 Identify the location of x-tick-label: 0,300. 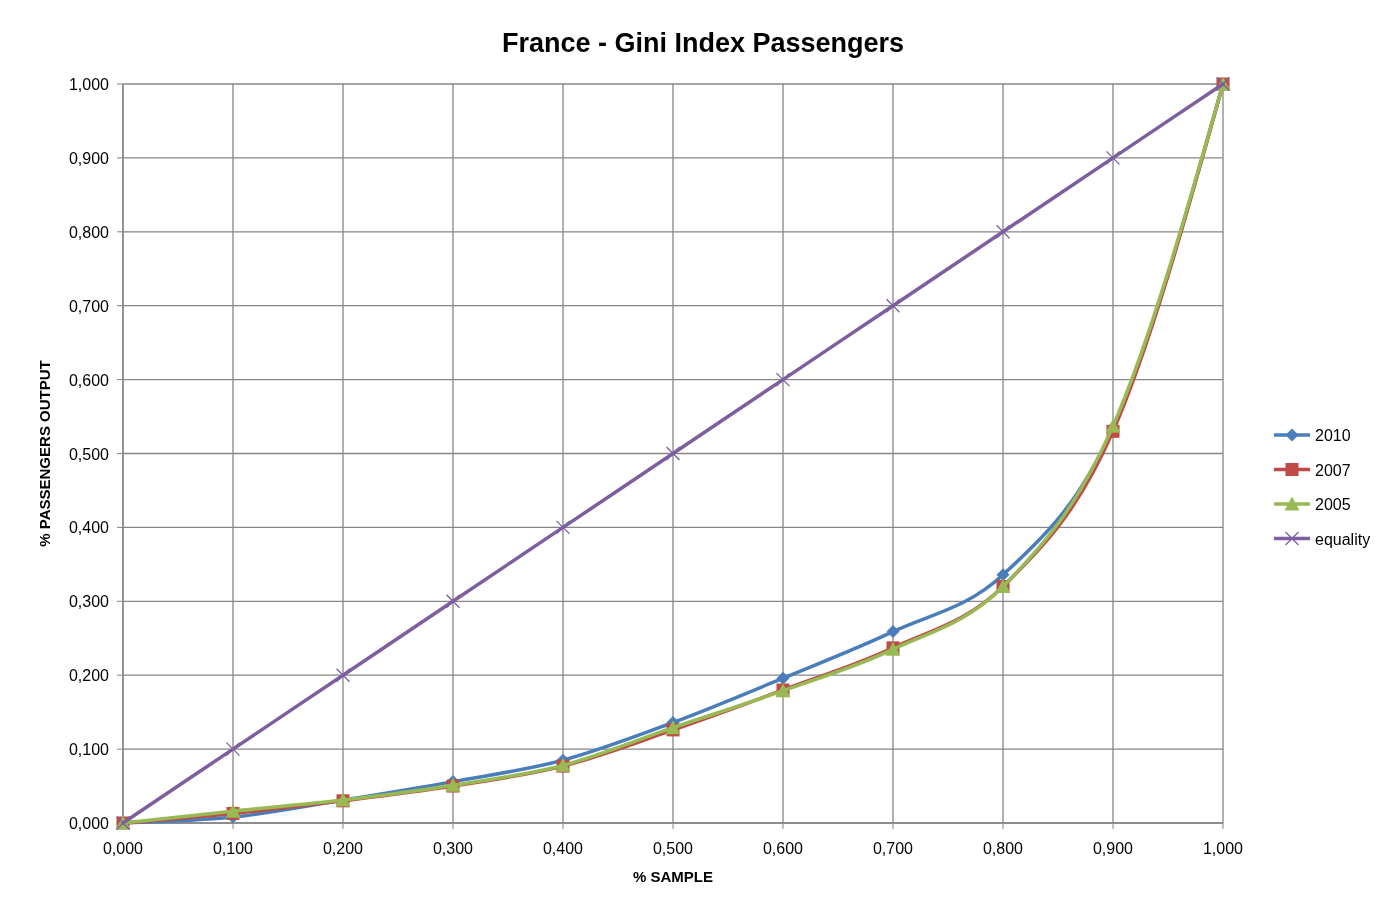
(453, 848).